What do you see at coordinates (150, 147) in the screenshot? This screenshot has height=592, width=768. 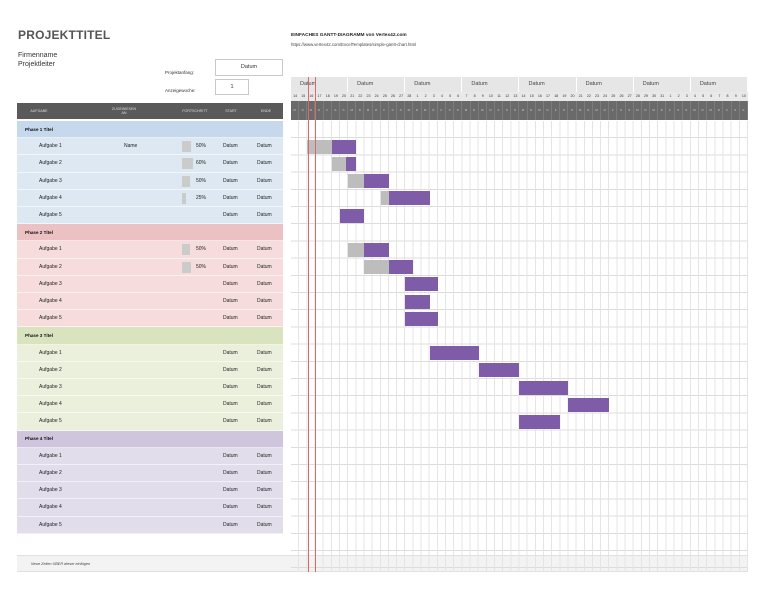 I see `task-row: Aufgabe 1 Name 50% Datum Datum` at bounding box center [150, 147].